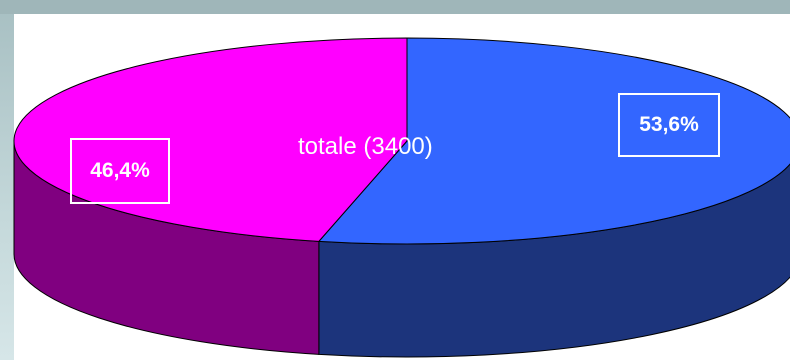 The height and width of the screenshot is (360, 790). I want to click on slice-label-blue: 53,6%, so click(669, 125).